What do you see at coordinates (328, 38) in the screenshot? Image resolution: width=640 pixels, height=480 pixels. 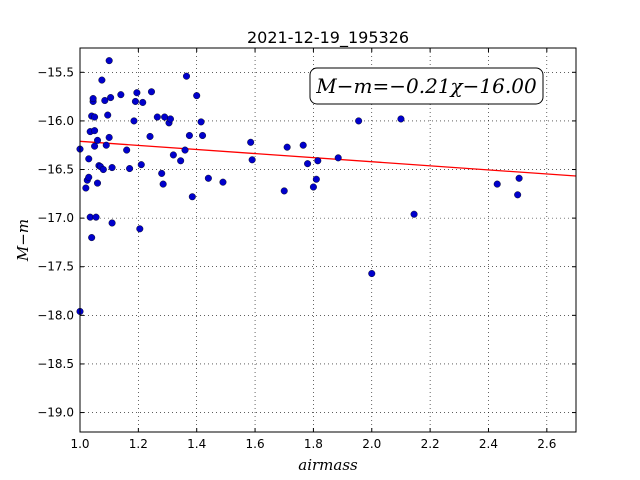 I see `chart-title: 2021-12-19_195326` at bounding box center [328, 38].